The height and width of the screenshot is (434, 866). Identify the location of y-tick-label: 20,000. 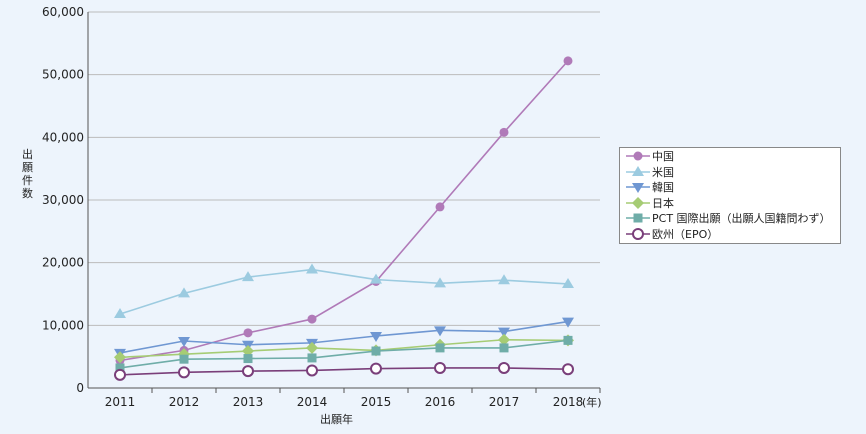
(63, 263).